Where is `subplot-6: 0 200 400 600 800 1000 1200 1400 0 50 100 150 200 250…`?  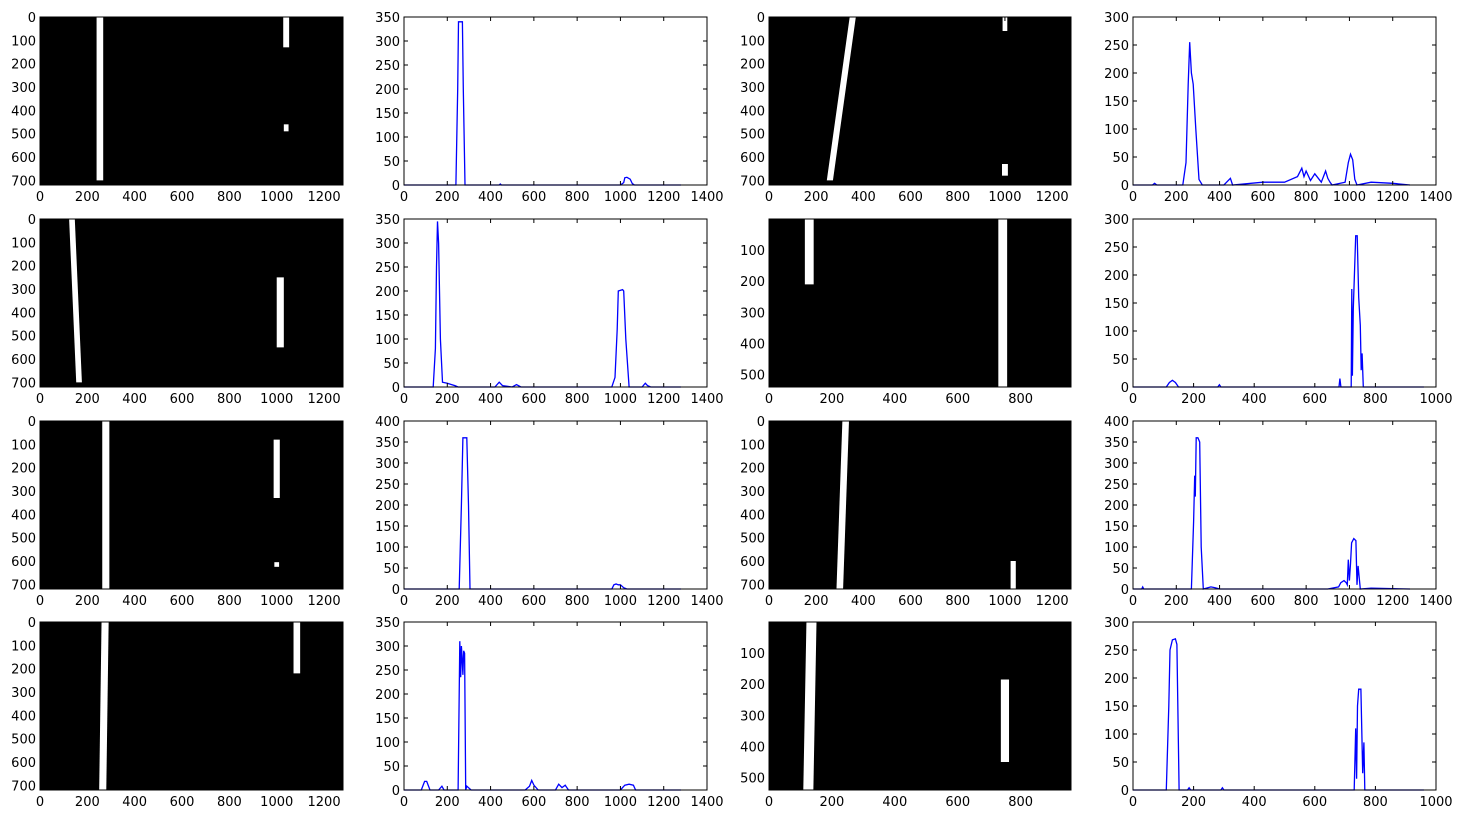
subplot-6: 0 200 400 600 800 1000 1200 1400 0 50 100 150 200 250… is located at coordinates (549, 310).